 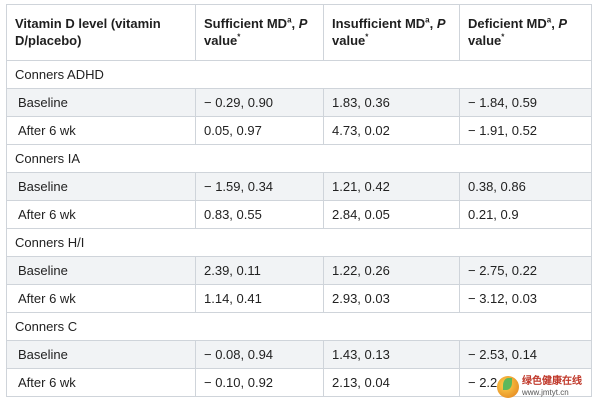 I want to click on header-col1-text: Vitamin D level (vitamin D/placebo), so click(x=88, y=32).